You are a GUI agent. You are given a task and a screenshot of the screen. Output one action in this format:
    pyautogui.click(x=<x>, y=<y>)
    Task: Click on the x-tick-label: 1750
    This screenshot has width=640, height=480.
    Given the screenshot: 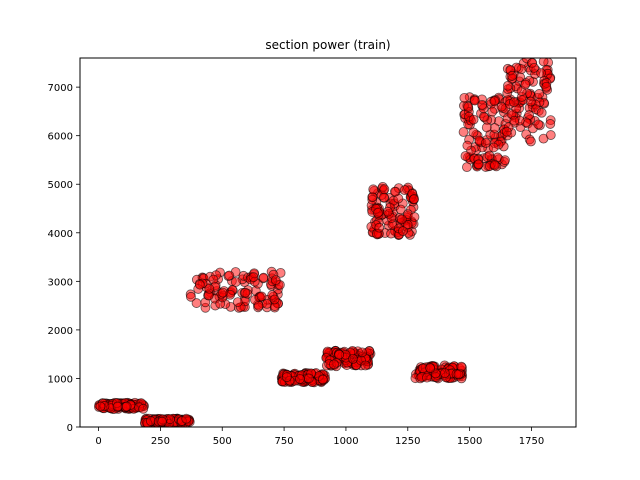 What is the action you would take?
    pyautogui.click(x=531, y=441)
    